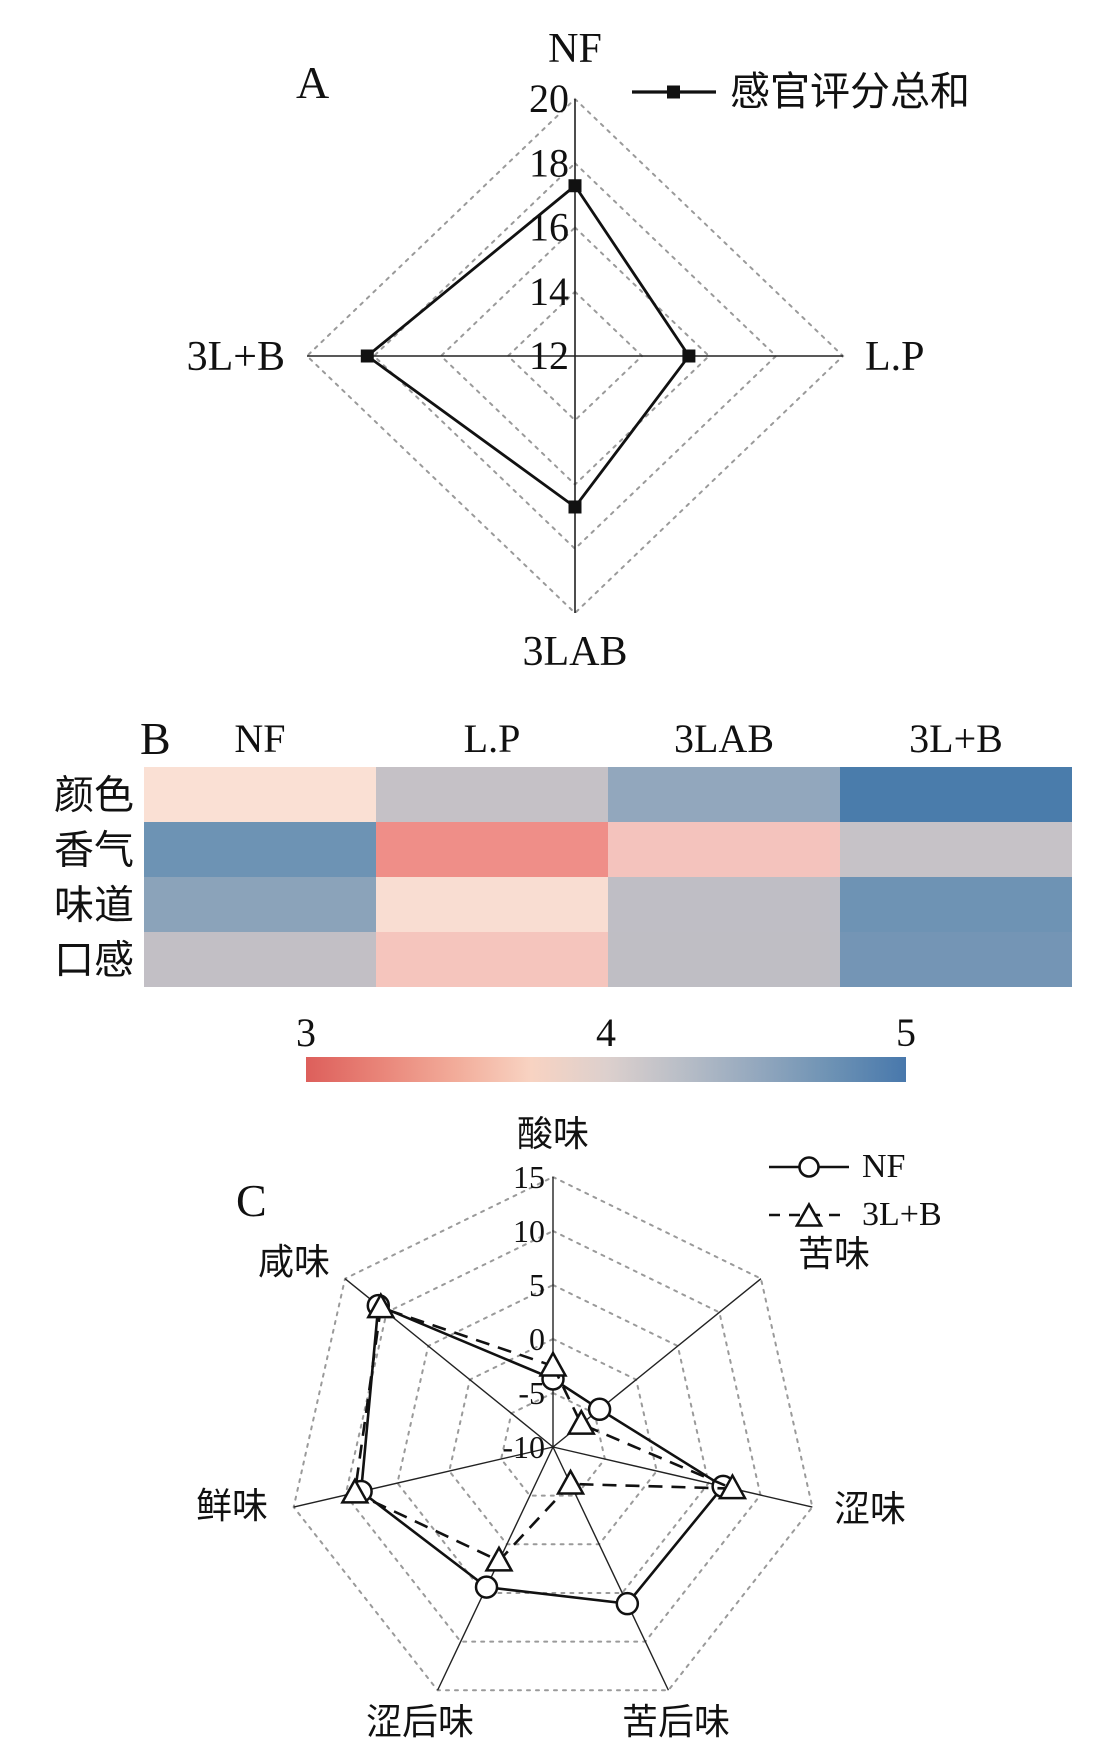  Describe the element at coordinates (884, 1166) in the screenshot. I see `panel-c-legend-nf-label: NF` at that location.